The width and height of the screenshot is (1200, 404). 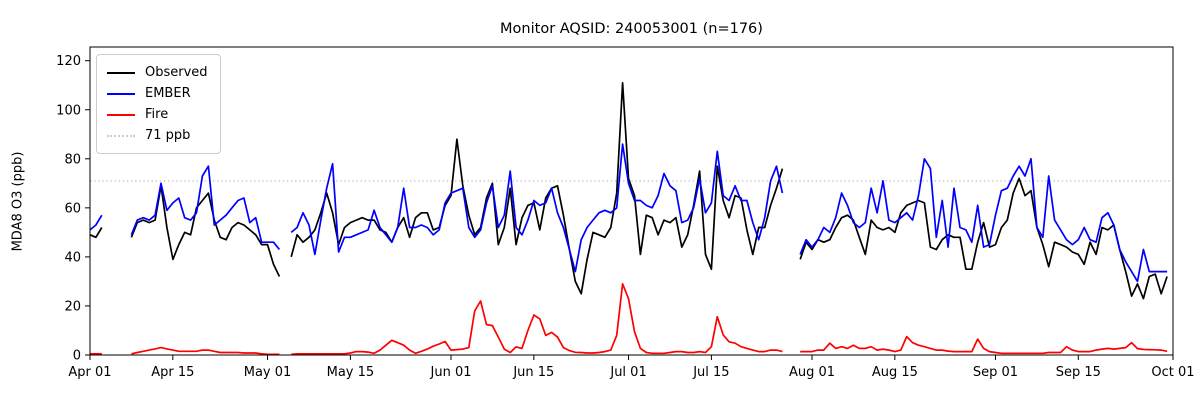 What do you see at coordinates (72, 159) in the screenshot?
I see `y-tick-label: 80` at bounding box center [72, 159].